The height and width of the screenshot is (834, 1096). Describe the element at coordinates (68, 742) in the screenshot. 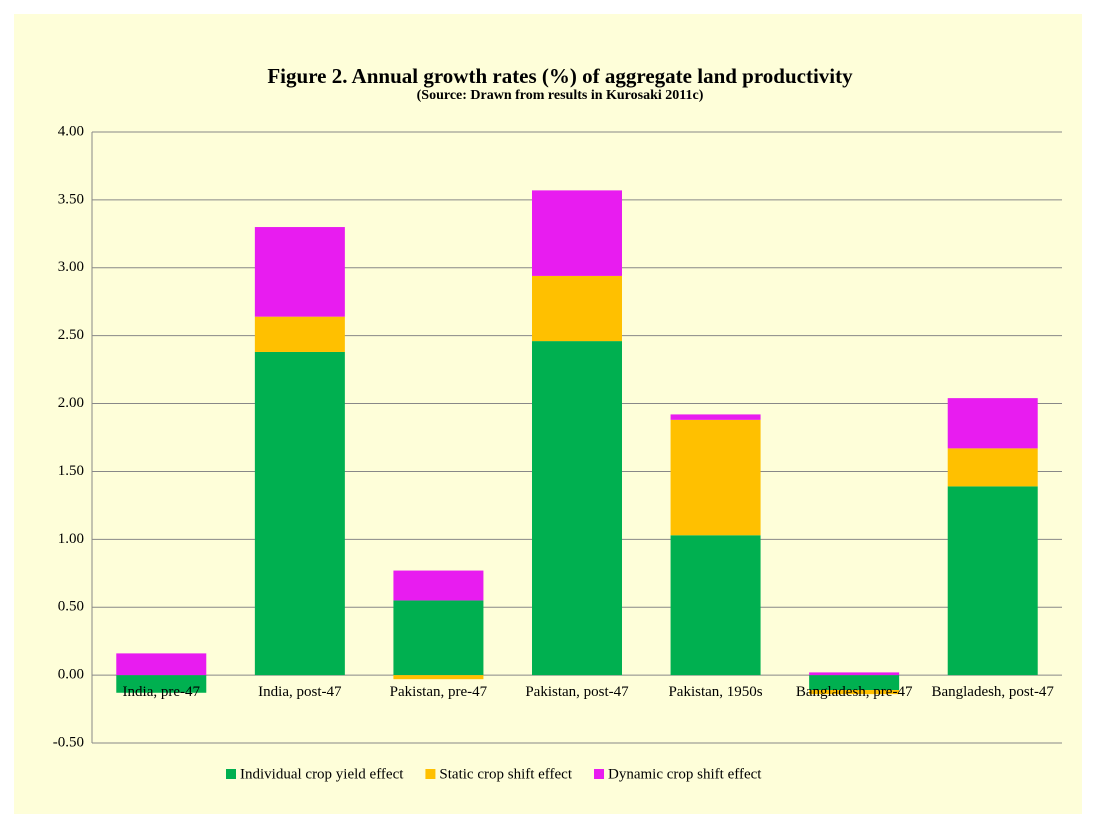

I see `y-tick-label: -0.50` at that location.